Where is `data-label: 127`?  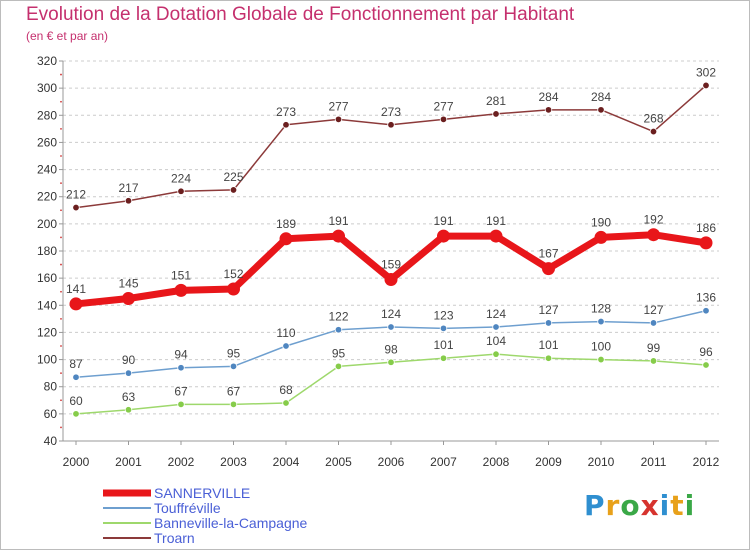
data-label: 127 is located at coordinates (548, 310).